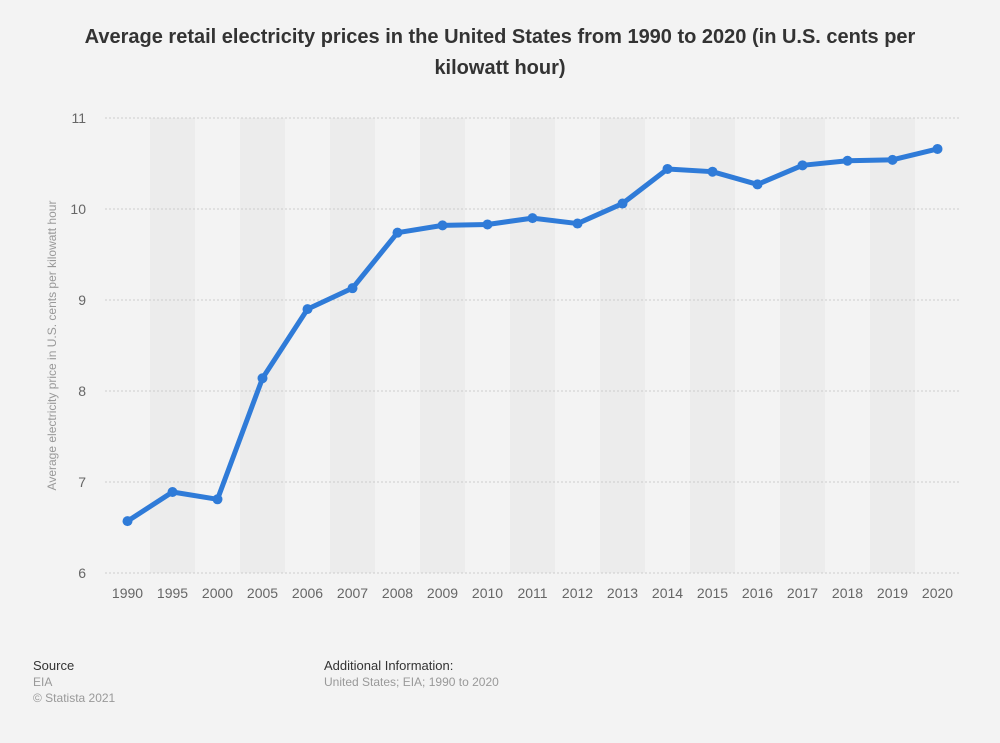 The image size is (1000, 743). Describe the element at coordinates (78, 209) in the screenshot. I see `y-tick-label: 10` at that location.